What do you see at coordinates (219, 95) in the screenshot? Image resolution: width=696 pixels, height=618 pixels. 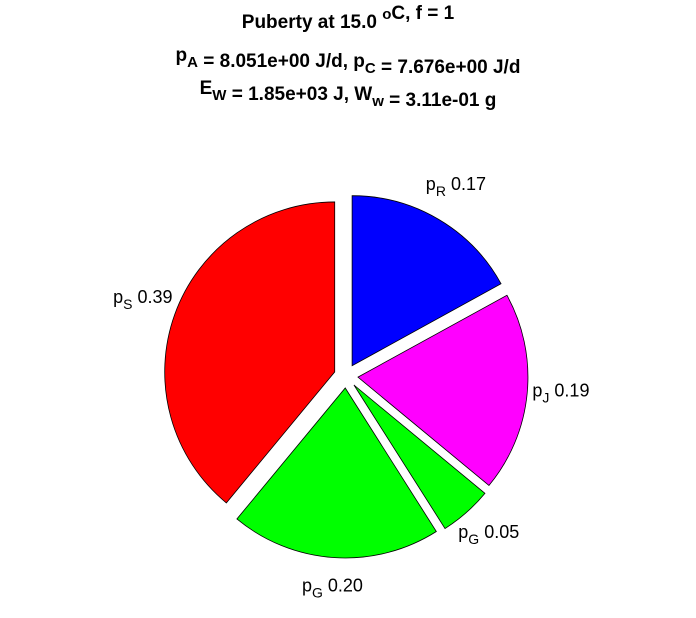 I see `title-sub: W` at bounding box center [219, 95].